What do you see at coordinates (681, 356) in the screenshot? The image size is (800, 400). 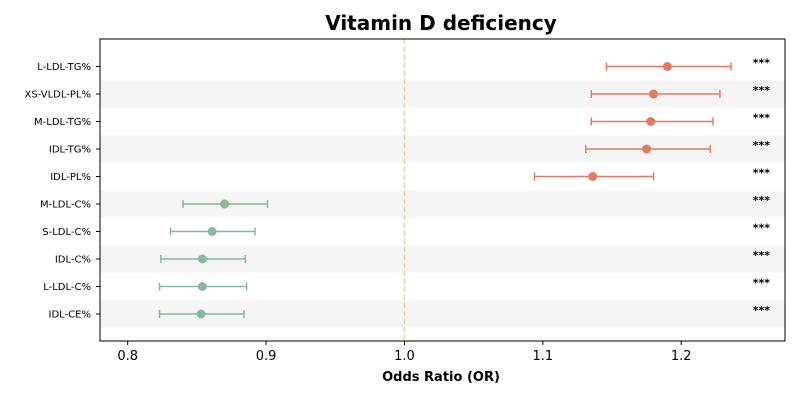 I see `x-tick-label: 1.2` at bounding box center [681, 356].